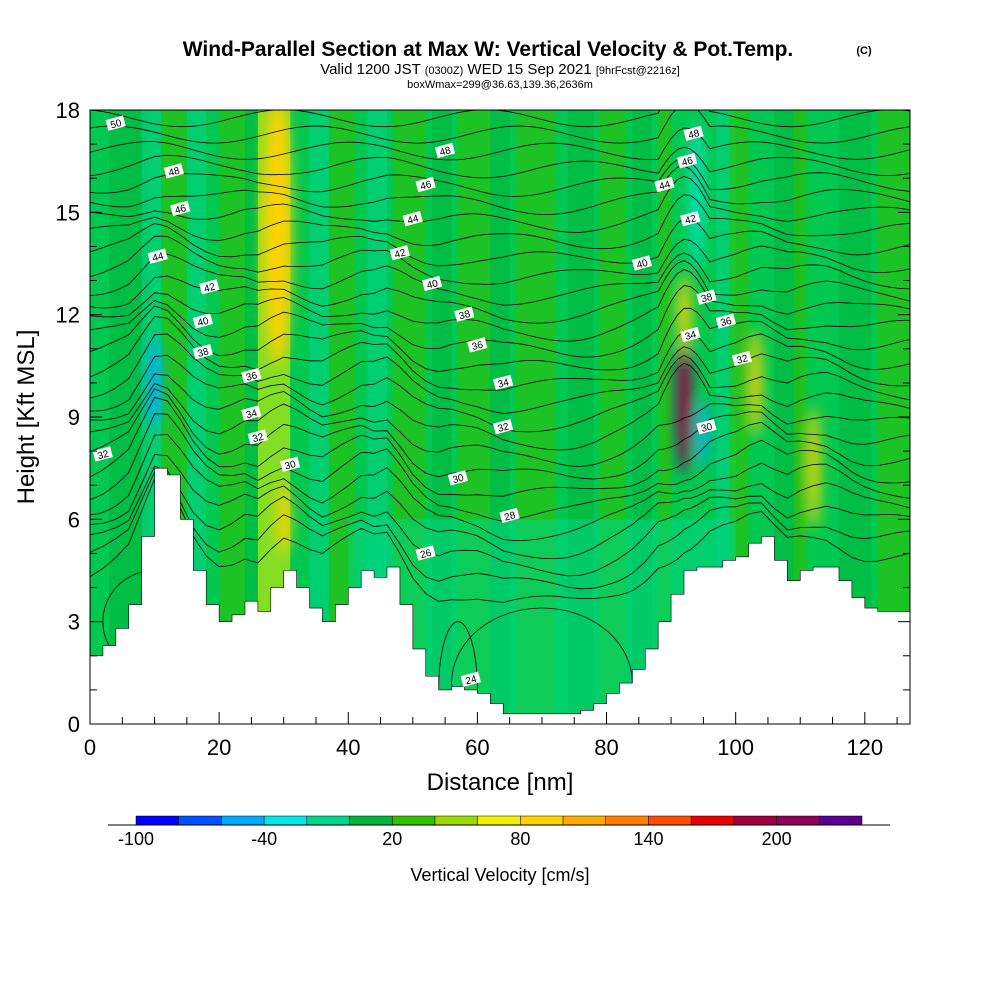  What do you see at coordinates (26, 417) in the screenshot?
I see `y-axis-label: Height [Kft MSL]` at bounding box center [26, 417].